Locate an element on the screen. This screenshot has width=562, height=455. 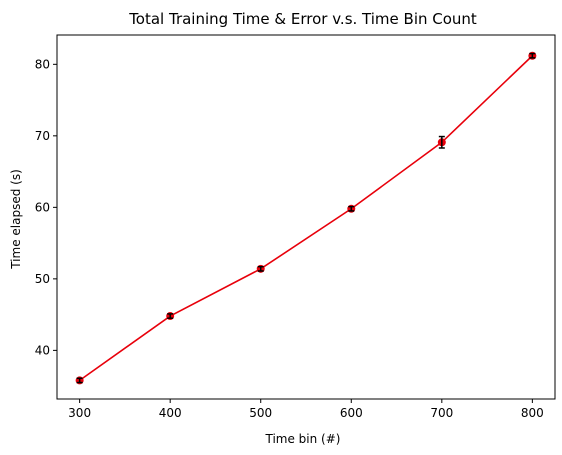
x-axis-ticks: 300 400 500 600 700 800 is located at coordinates (306, 409).